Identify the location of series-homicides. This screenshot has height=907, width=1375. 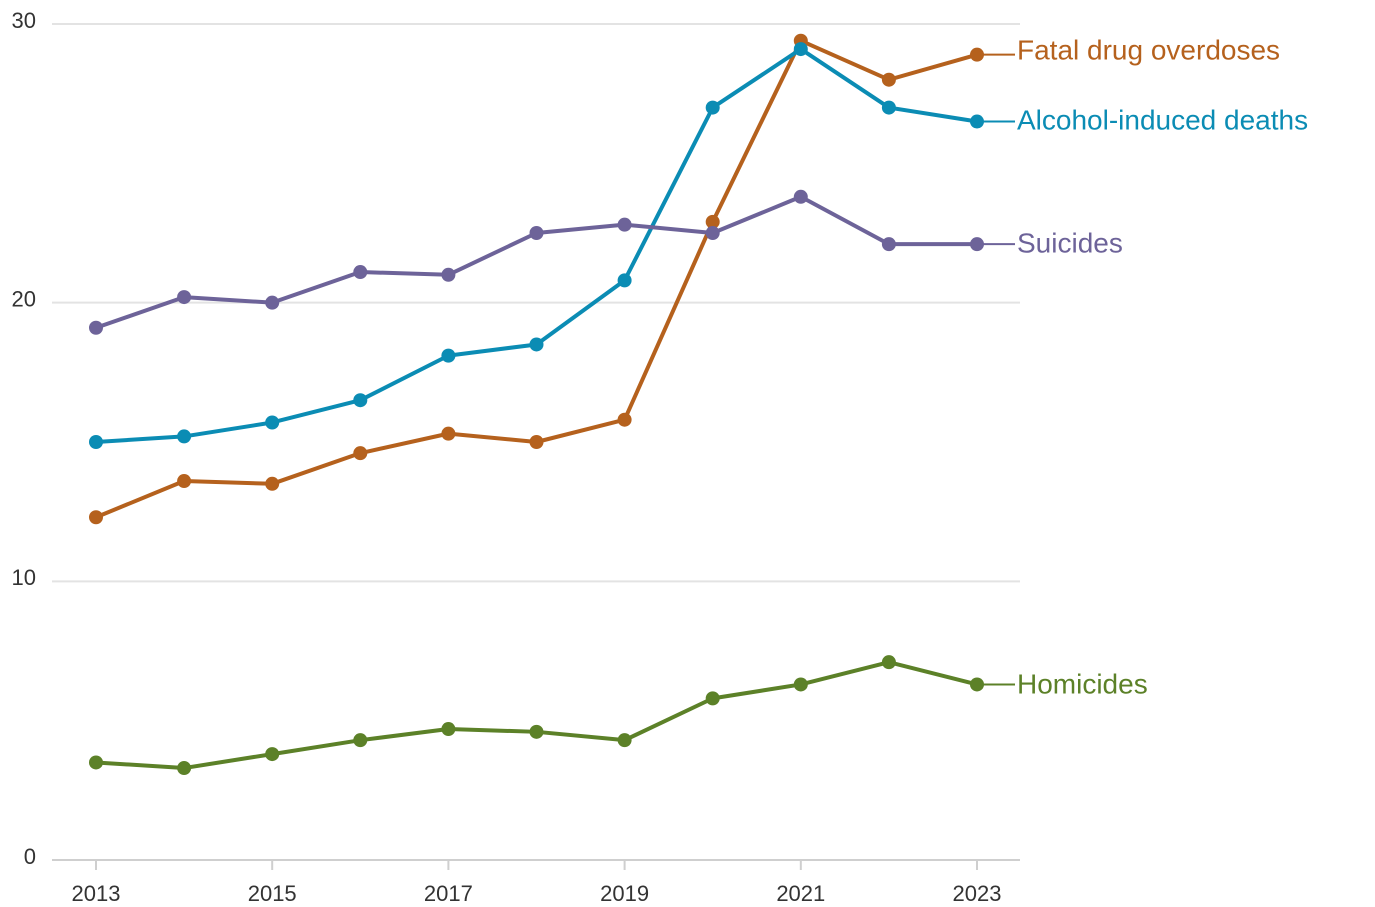
(536, 715).